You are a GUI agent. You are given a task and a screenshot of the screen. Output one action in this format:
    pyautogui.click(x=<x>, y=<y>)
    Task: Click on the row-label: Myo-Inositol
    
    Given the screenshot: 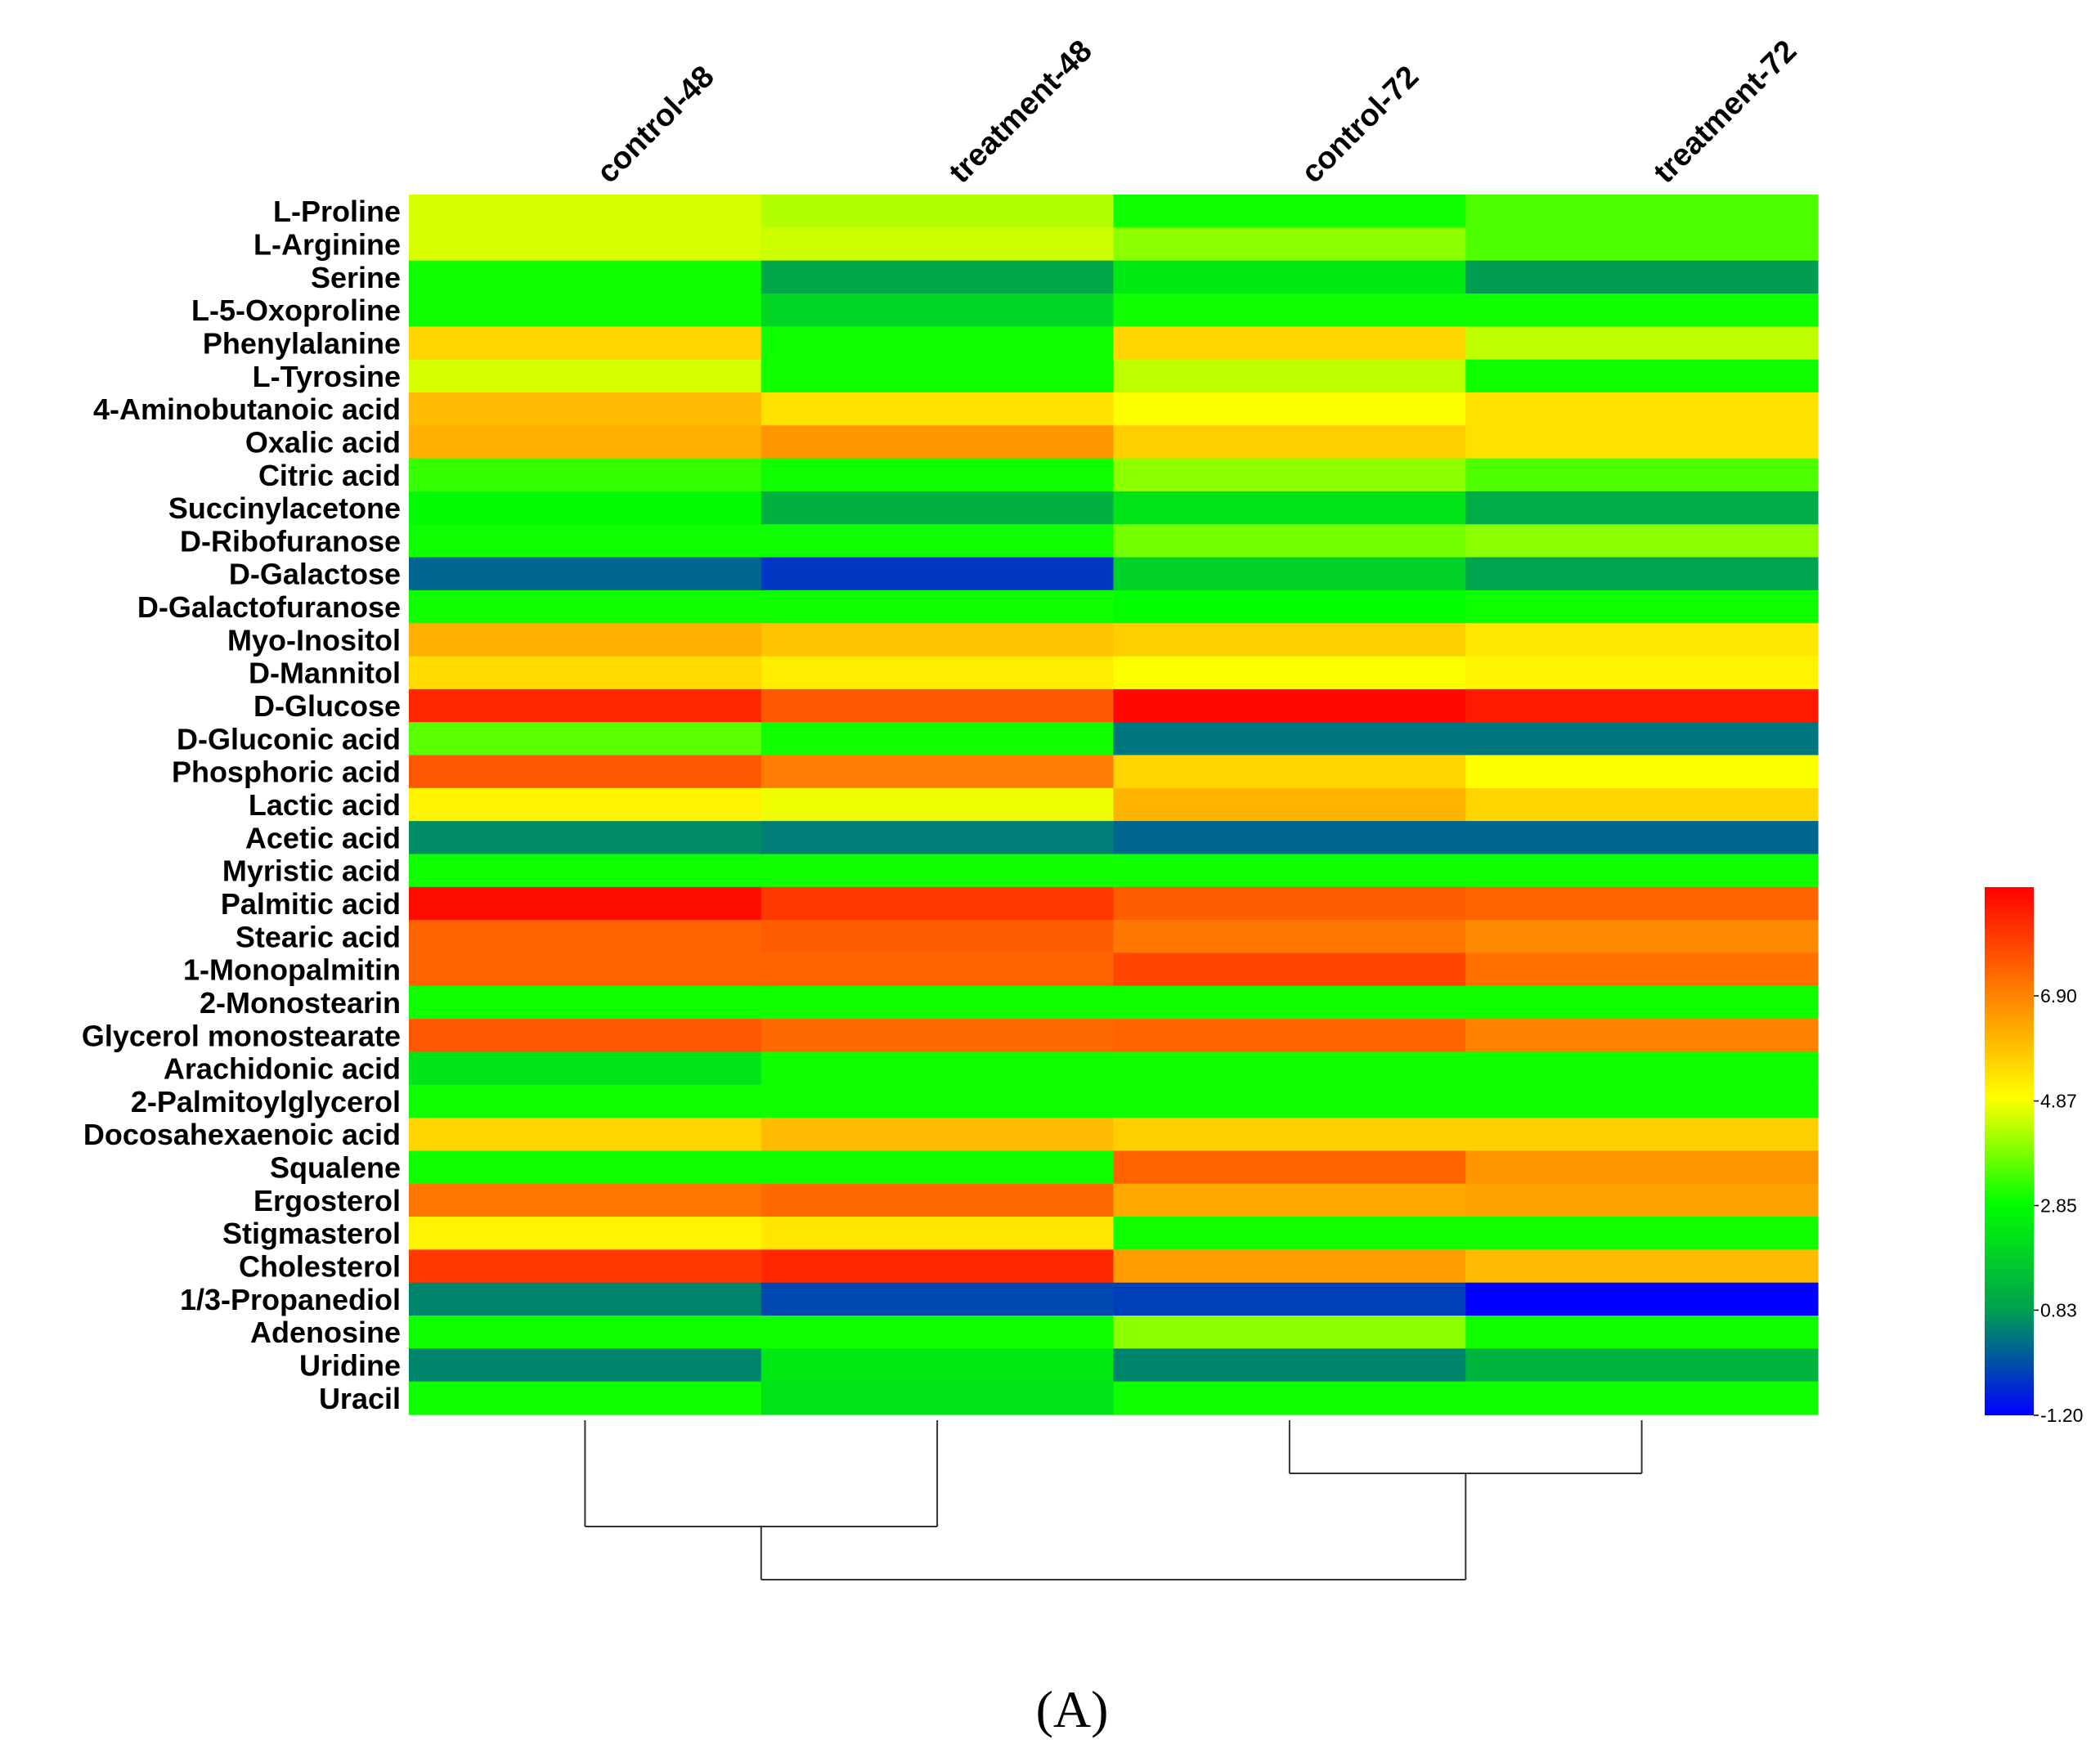 What is the action you would take?
    pyautogui.click(x=314, y=640)
    